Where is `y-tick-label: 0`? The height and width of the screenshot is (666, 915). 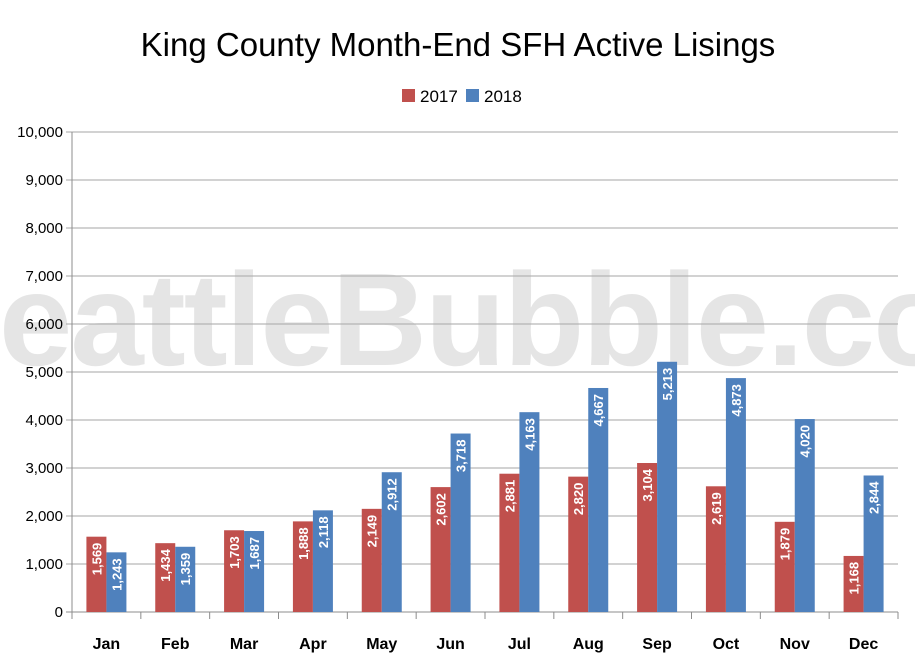
y-tick-label: 0 is located at coordinates (59, 612).